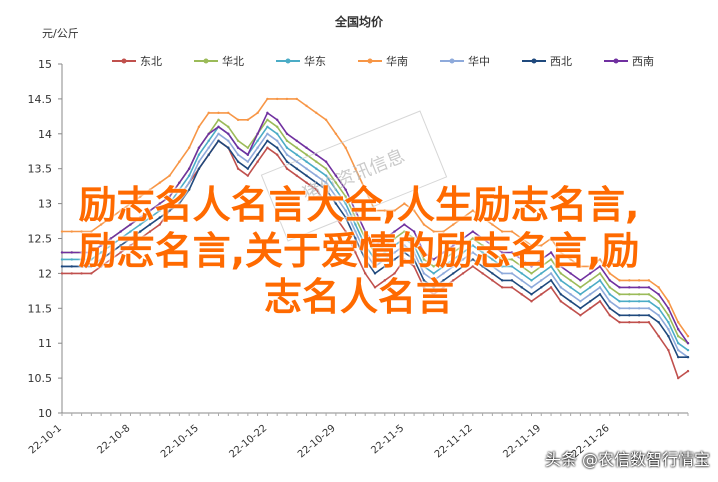  Describe the element at coordinates (60, 33) in the screenshot. I see `y-axis-unit: 元/公斤` at that location.